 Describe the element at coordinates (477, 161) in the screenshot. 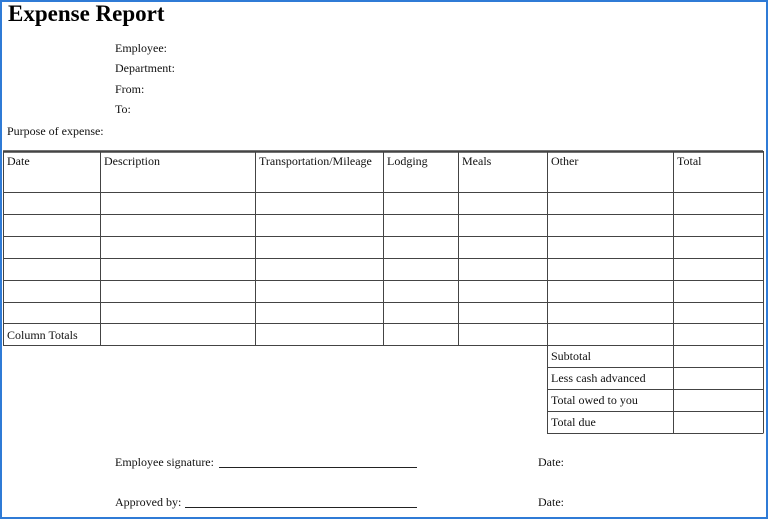

I see `column-header: Meals` at that location.